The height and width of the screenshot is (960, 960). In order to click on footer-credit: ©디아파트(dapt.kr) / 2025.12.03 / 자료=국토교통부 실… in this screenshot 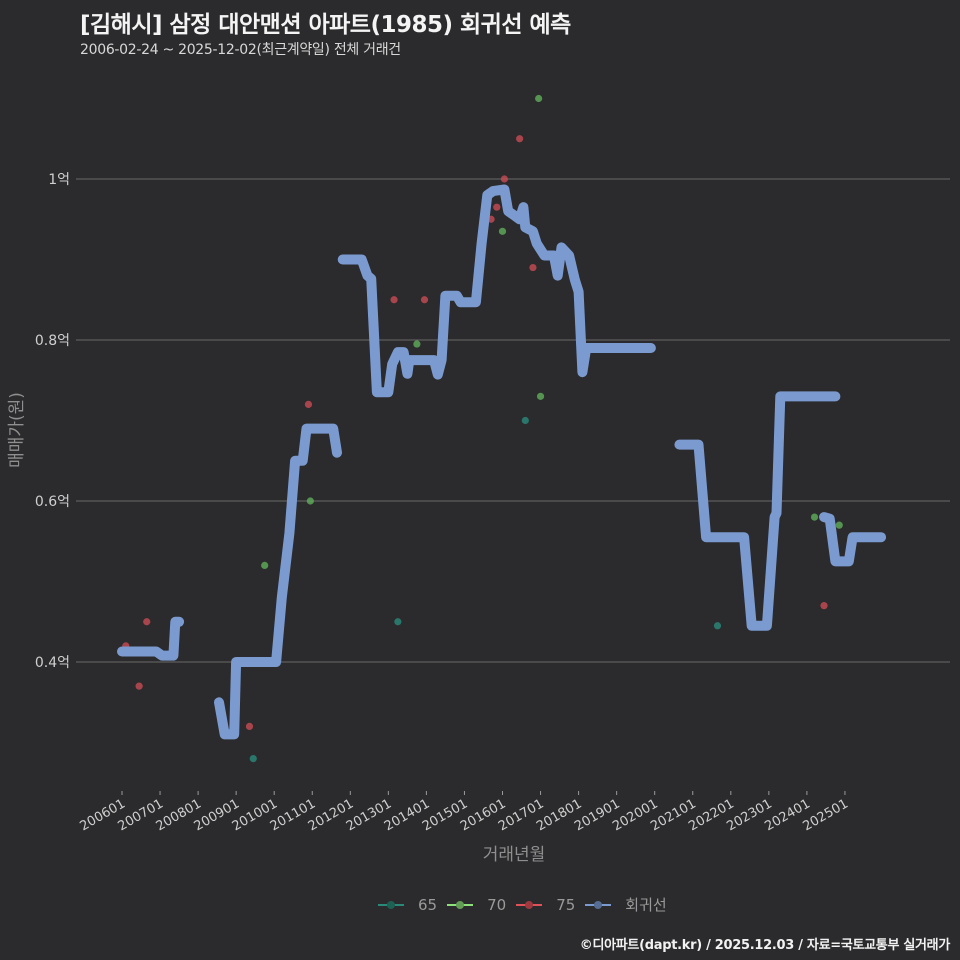, I will do `click(765, 945)`.